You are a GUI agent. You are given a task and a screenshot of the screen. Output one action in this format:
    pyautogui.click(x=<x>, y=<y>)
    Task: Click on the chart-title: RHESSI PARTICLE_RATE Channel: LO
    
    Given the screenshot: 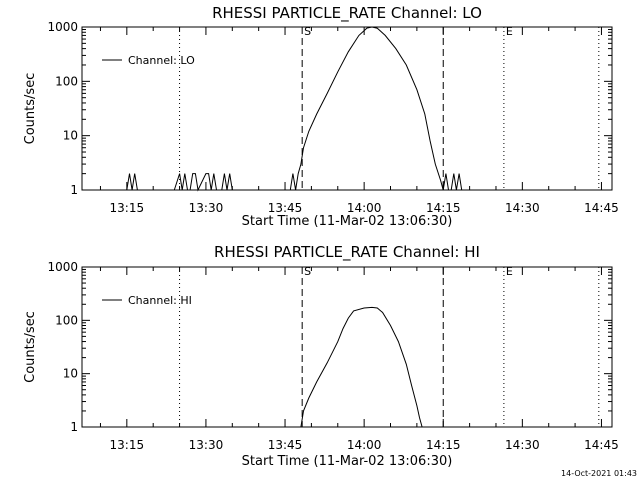 What is the action you would take?
    pyautogui.click(x=347, y=13)
    